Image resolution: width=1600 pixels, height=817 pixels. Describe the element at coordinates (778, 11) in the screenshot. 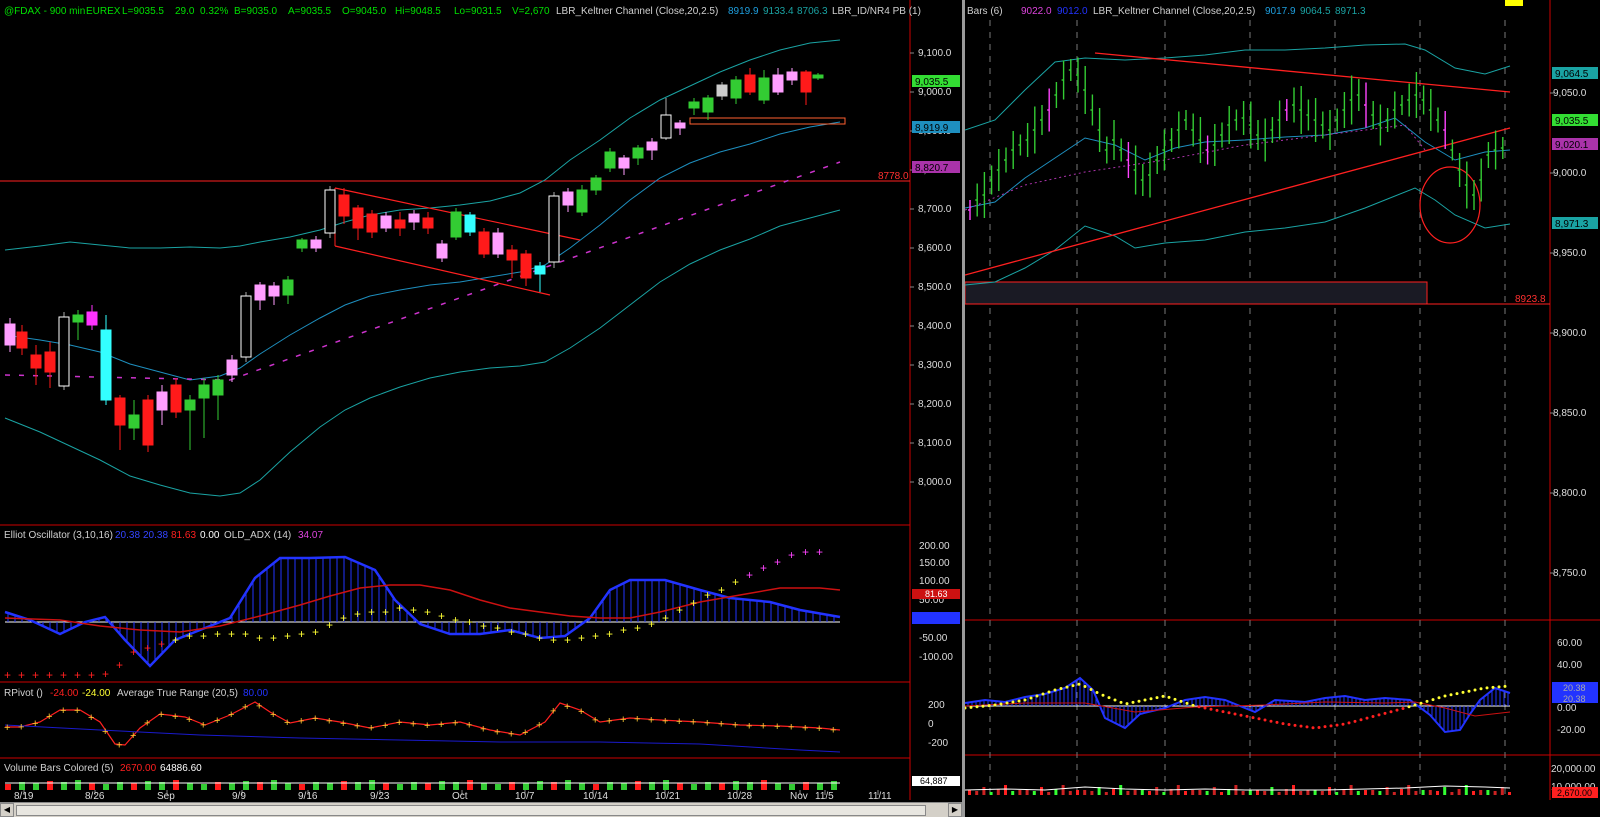

I see `keltner-value: 9133.4` at that location.